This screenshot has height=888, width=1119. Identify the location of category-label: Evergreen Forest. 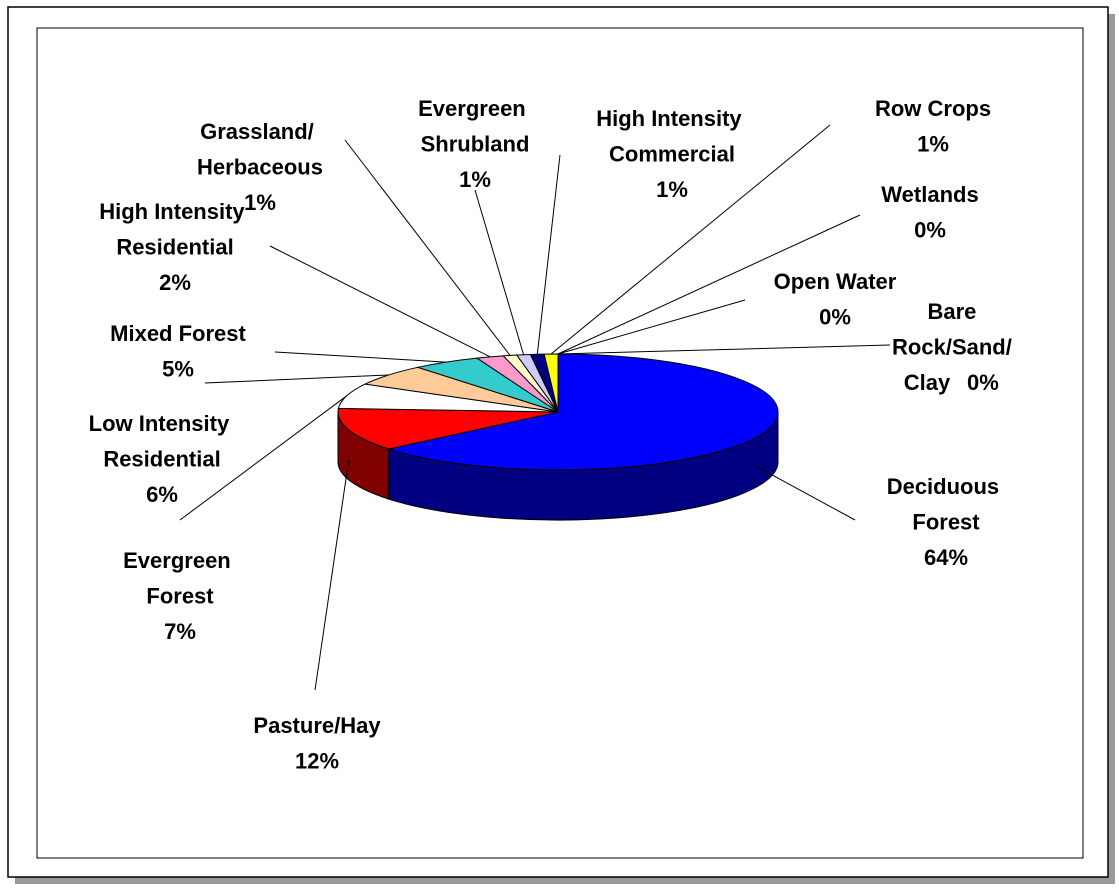
(180, 578).